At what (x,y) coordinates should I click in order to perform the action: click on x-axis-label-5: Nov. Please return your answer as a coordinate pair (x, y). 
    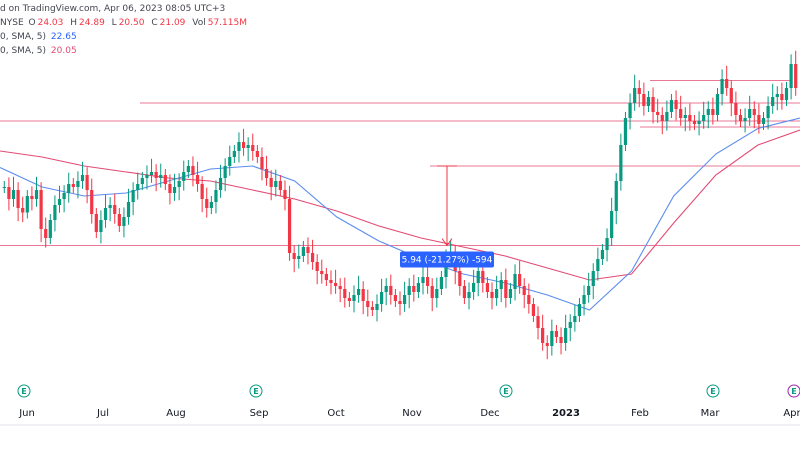
    Looking at the image, I should click on (412, 413).